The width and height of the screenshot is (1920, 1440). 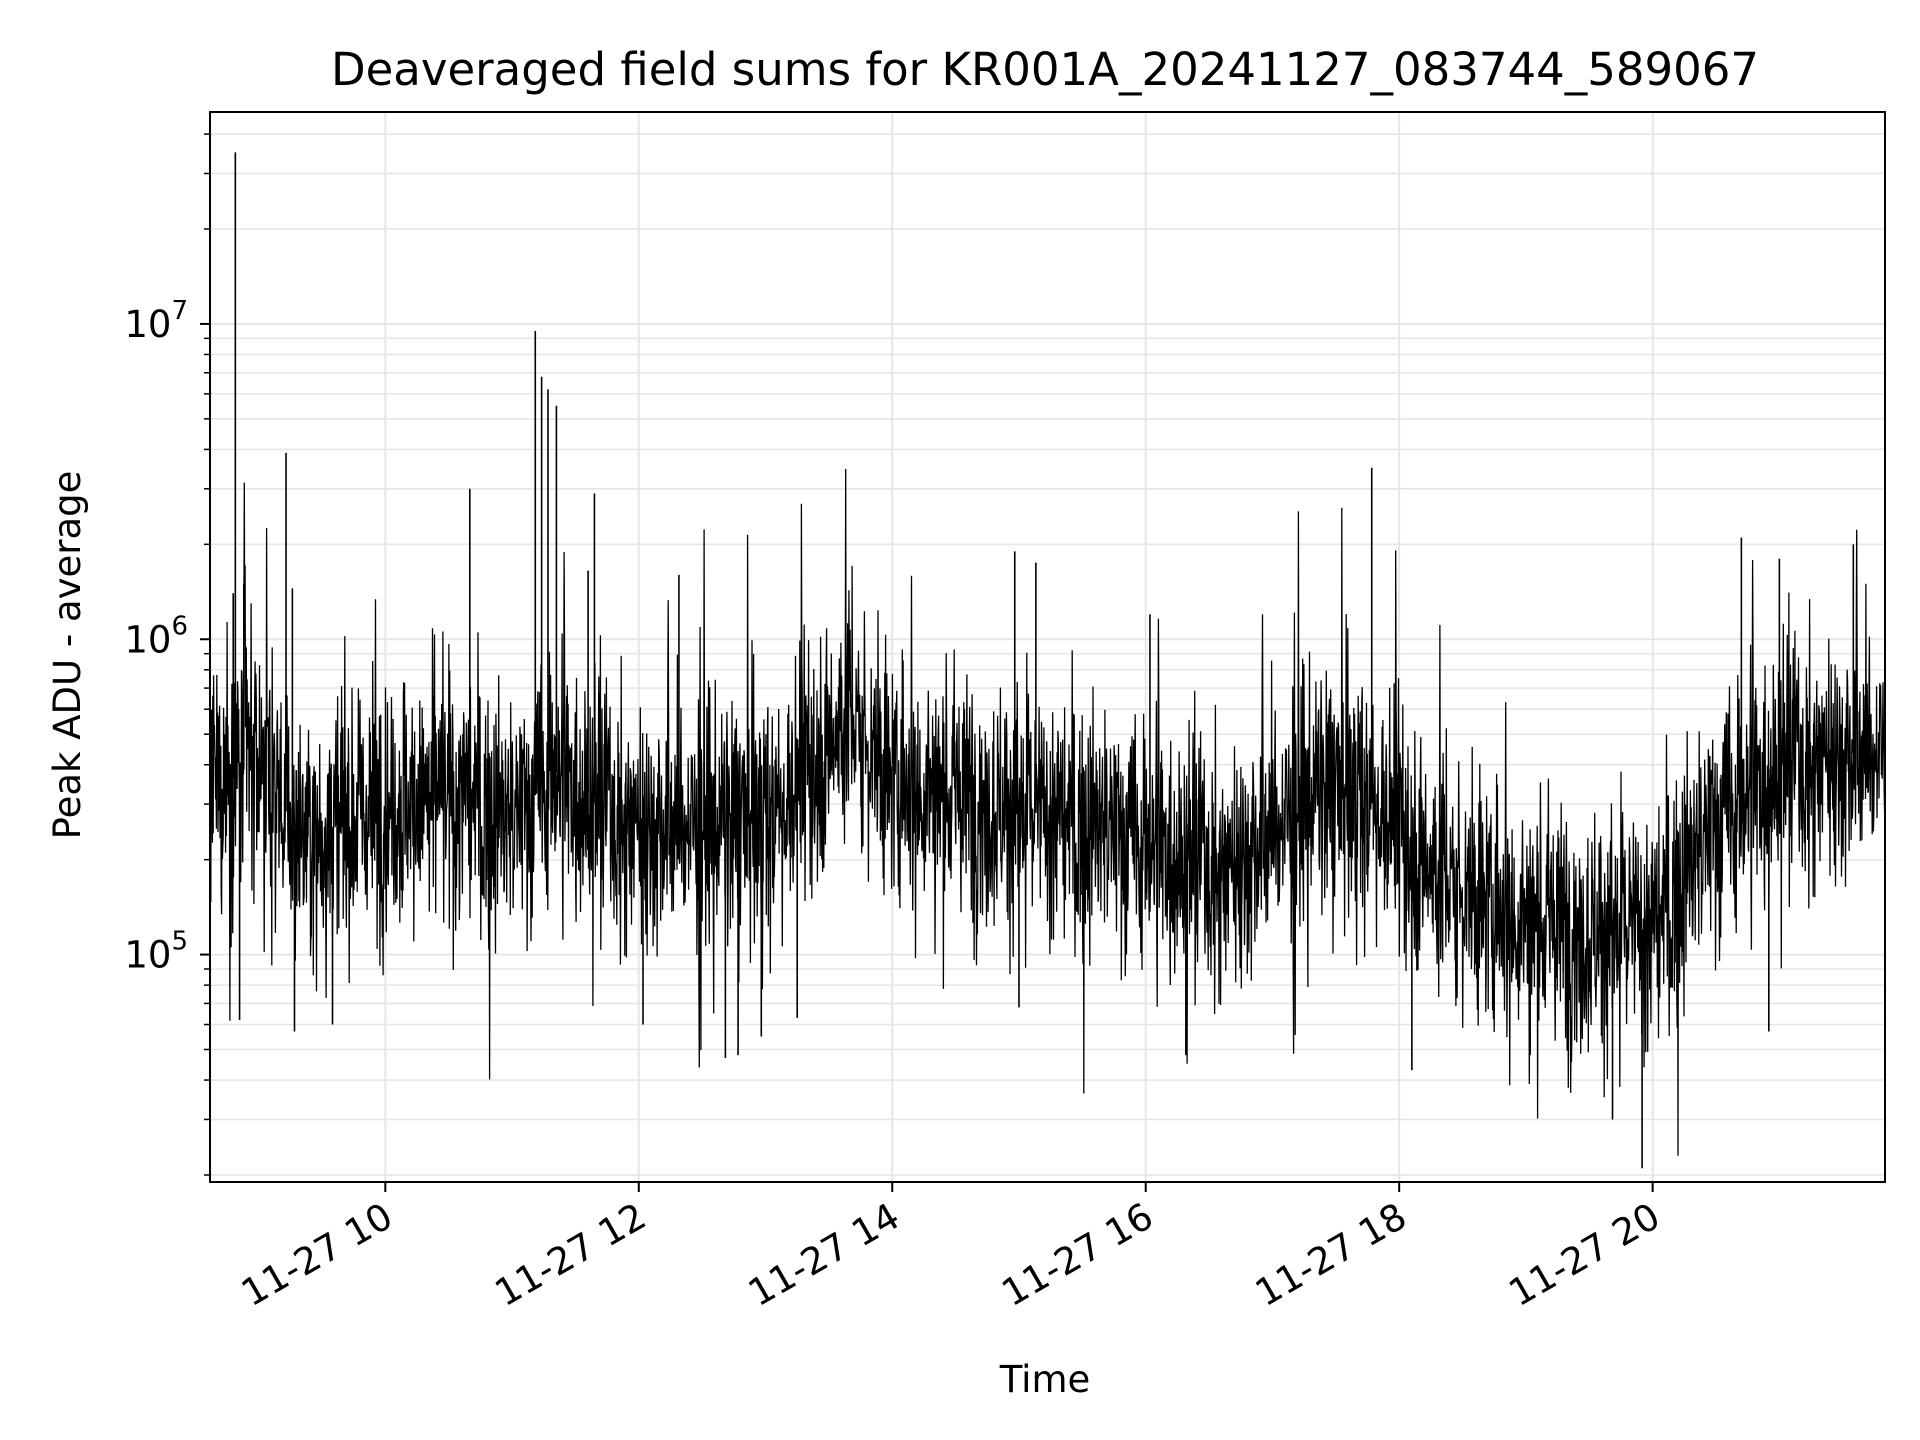 What do you see at coordinates (824, 1255) in the screenshot?
I see `x-tick-label: 11-27 14` at bounding box center [824, 1255].